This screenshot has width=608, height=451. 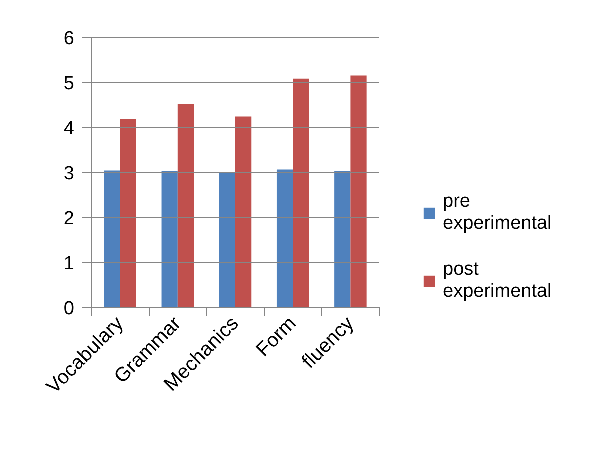 I want to click on legend-label: pre experimental, so click(x=497, y=213).